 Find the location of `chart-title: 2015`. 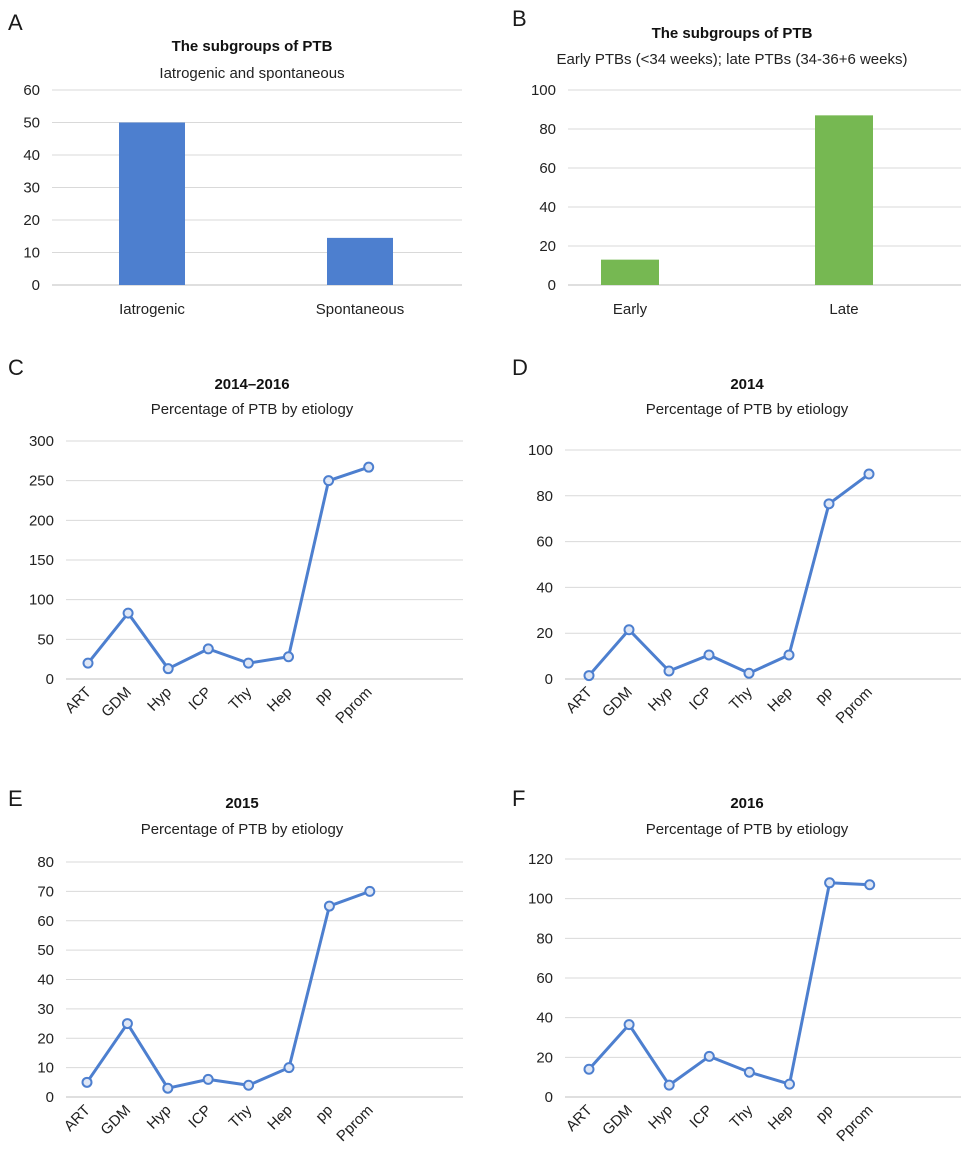

chart-title: 2015 is located at coordinates (241, 803).